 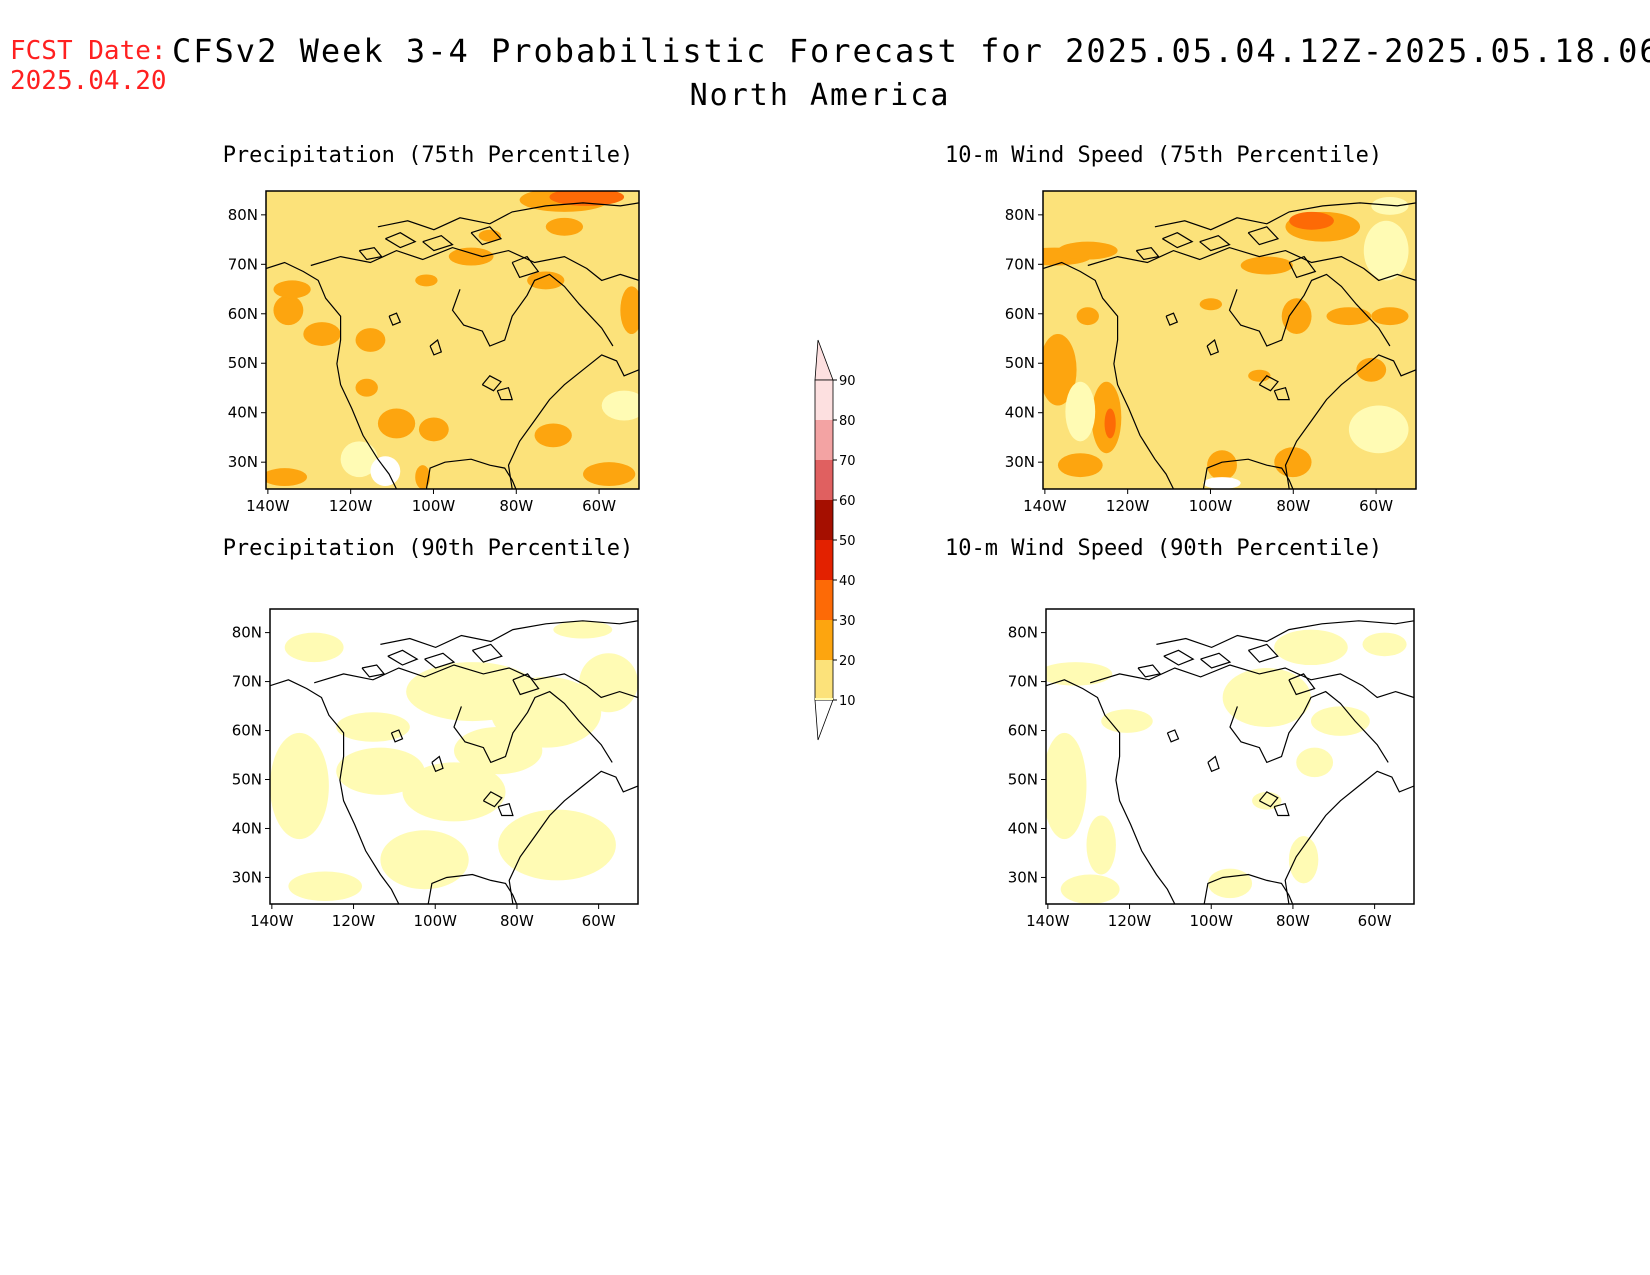 I want to click on panel-title-wind90: 10-m Wind Speed (90th Percentile), so click(x=1164, y=548).